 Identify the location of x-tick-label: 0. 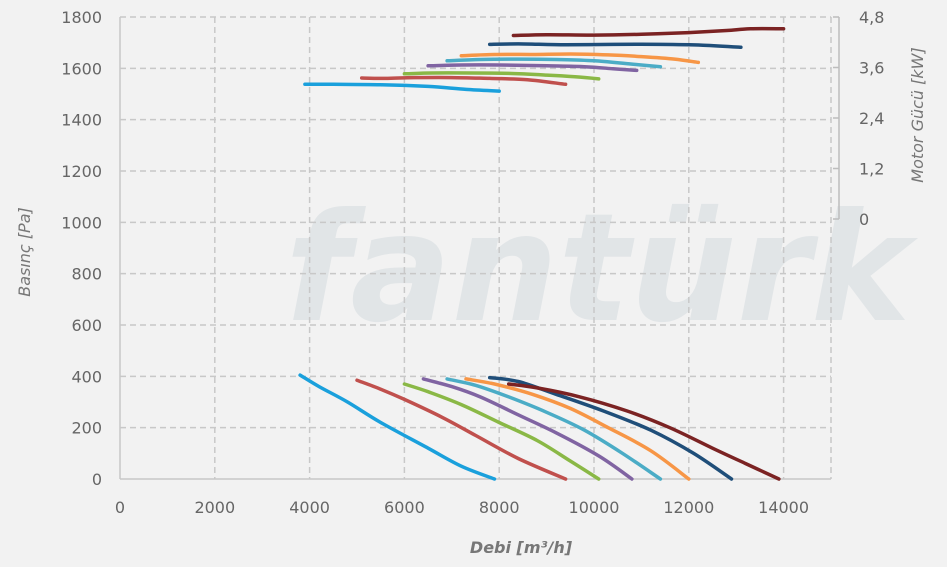
(120, 507).